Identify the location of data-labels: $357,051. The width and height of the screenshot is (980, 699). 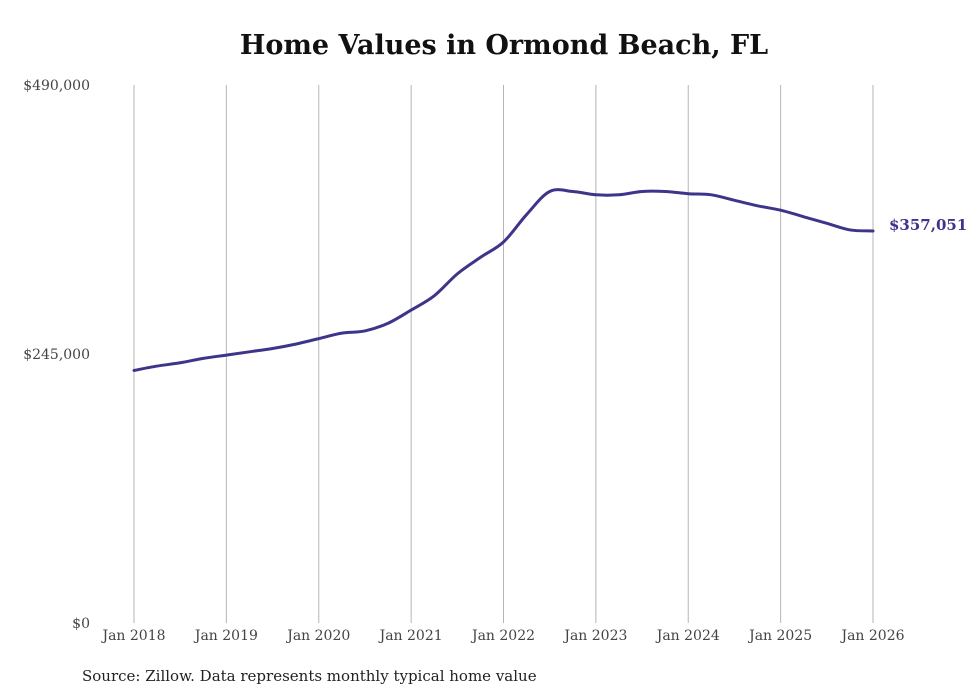
(928, 225).